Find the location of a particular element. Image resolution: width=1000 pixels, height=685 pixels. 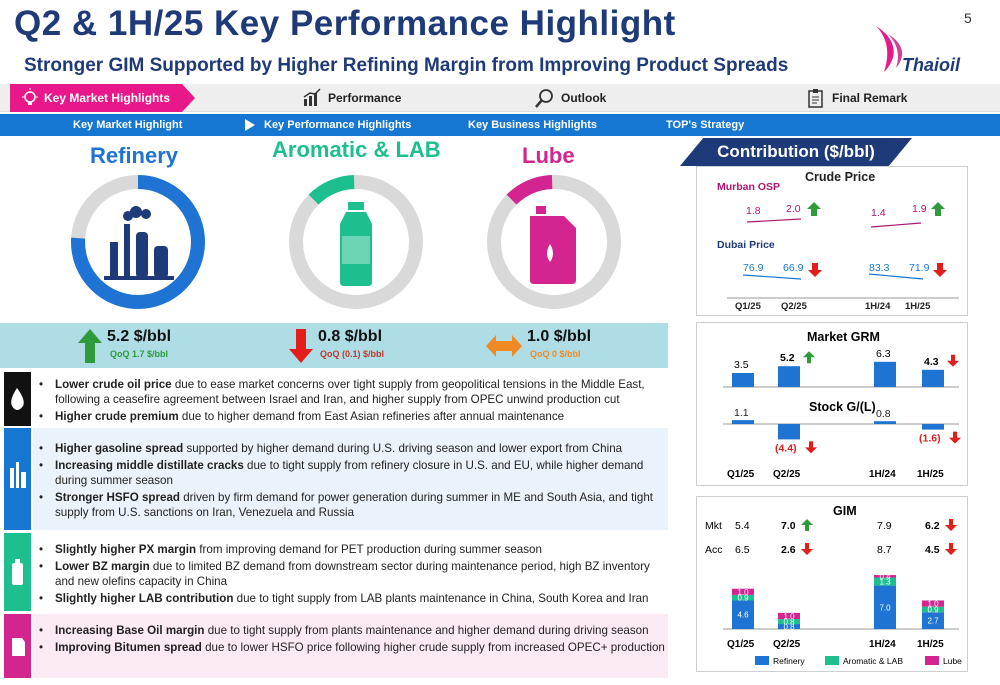

crude-lines is located at coordinates (843, 258).